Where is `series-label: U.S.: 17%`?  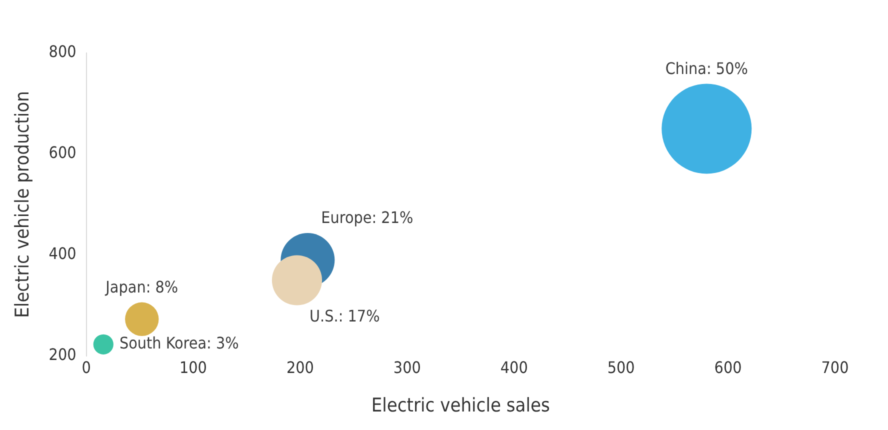
series-label: U.S.: 17% is located at coordinates (345, 316).